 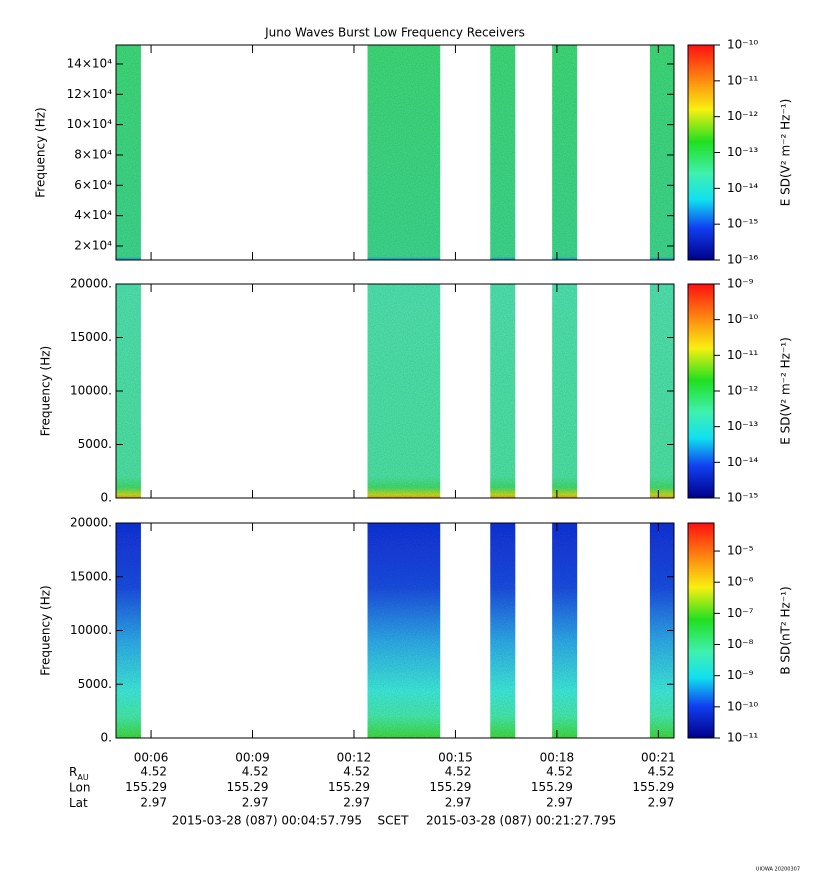 I want to click on chart-title: Juno Waves Burst Low Frequency Receivers, so click(x=394, y=33).